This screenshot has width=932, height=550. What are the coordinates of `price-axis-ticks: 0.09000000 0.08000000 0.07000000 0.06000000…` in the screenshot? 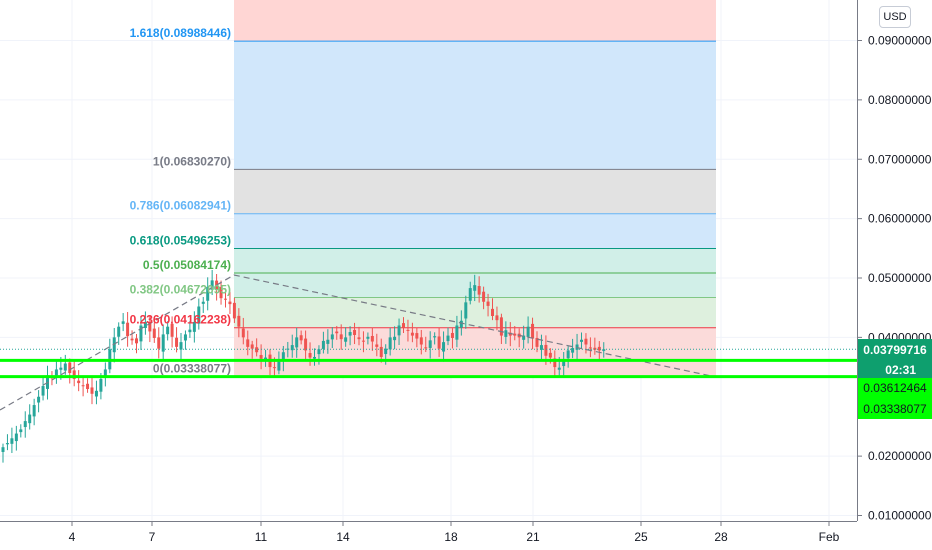 It's located at (894, 278).